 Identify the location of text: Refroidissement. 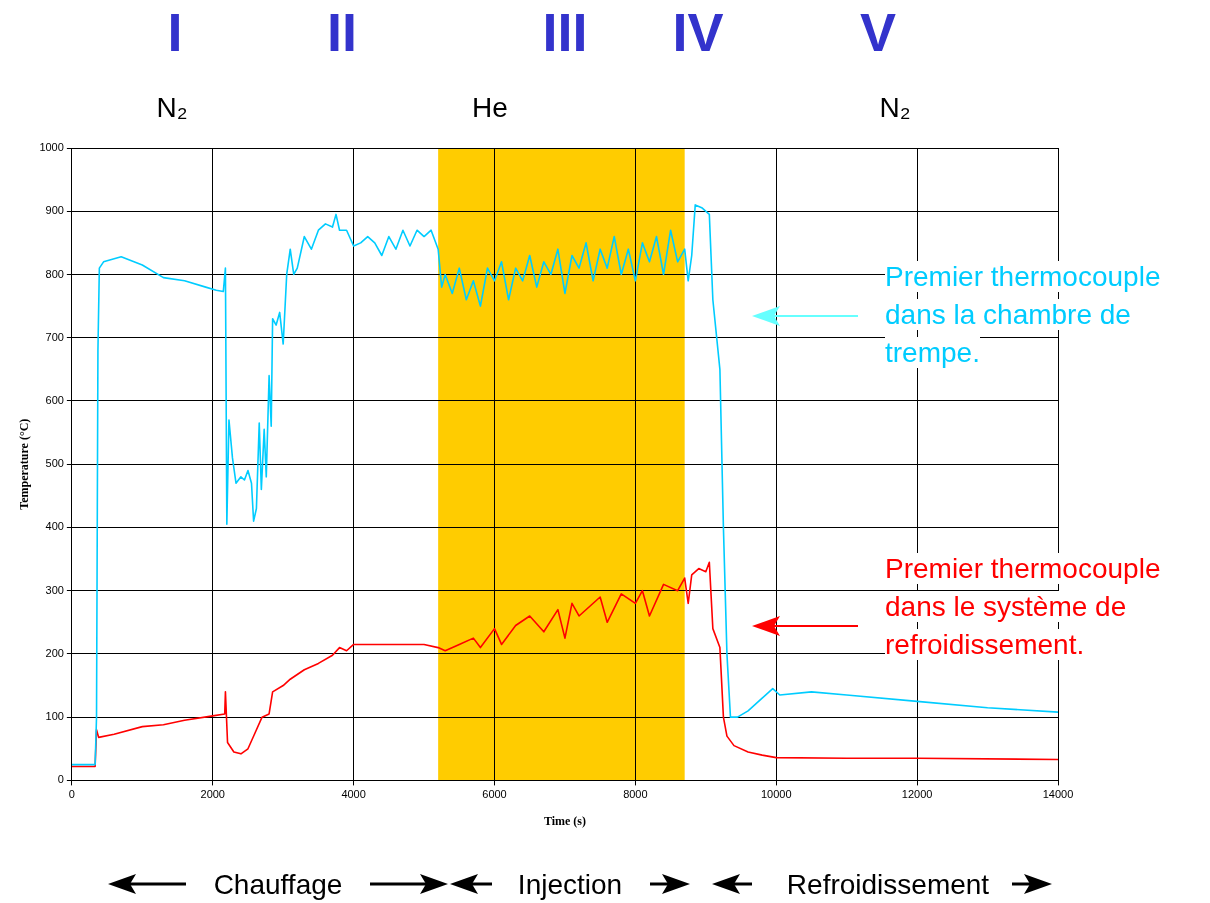
(888, 884).